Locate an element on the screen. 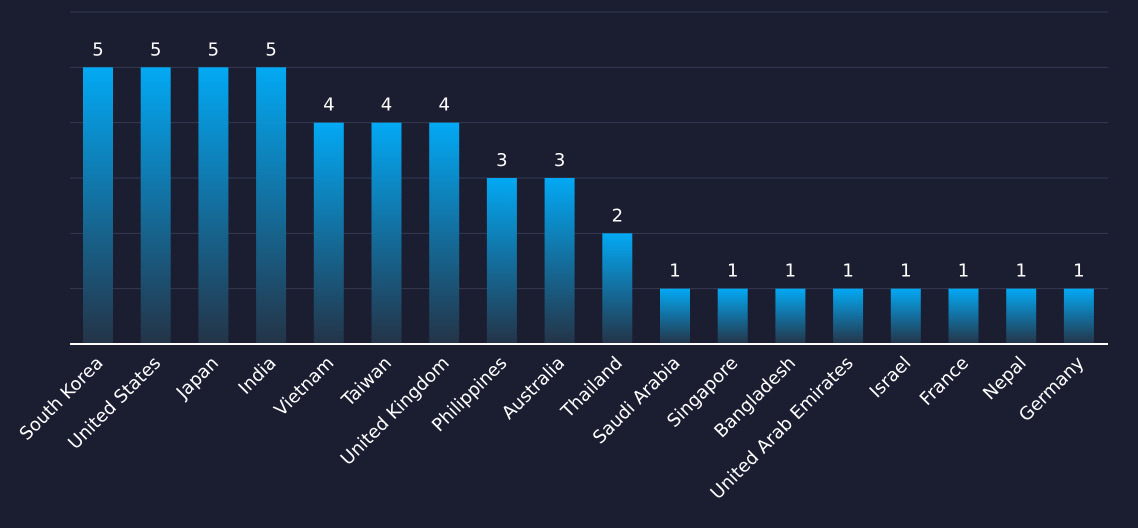 The height and width of the screenshot is (528, 1138). x-tick-label: Vietnam is located at coordinates (304, 387).